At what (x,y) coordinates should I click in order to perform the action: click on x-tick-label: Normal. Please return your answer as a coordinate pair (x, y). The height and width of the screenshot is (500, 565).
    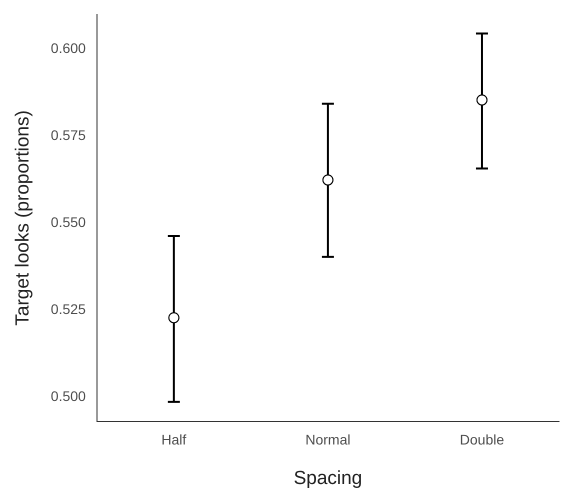
    Looking at the image, I should click on (327, 440).